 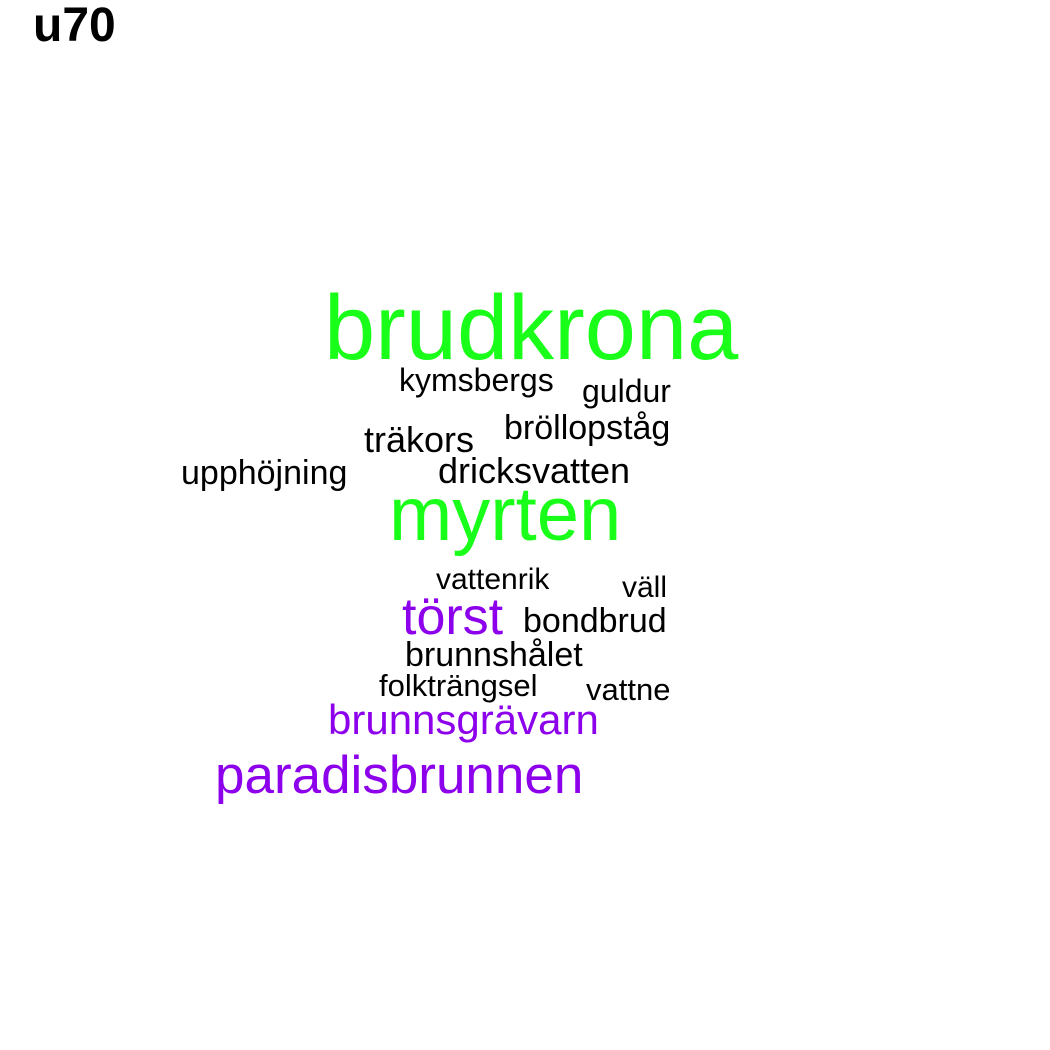 What do you see at coordinates (453, 617) in the screenshot?
I see `word-torst: törst` at bounding box center [453, 617].